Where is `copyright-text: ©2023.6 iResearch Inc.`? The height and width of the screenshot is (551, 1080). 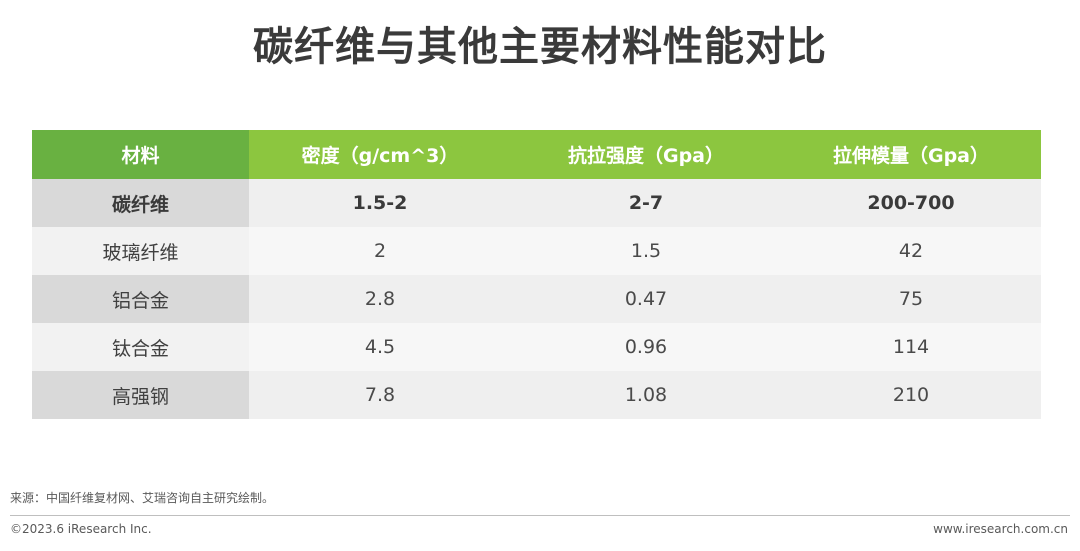 copyright-text: ©2023.6 iResearch Inc. is located at coordinates (81, 529).